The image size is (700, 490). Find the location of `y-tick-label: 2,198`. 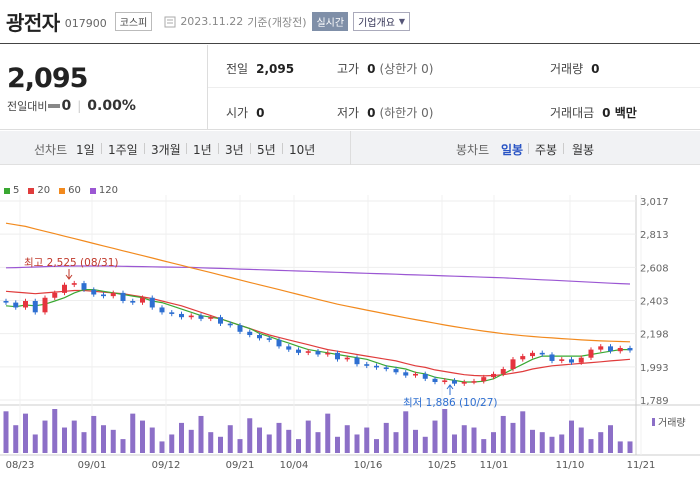

y-tick-label: 2,198 is located at coordinates (654, 335).